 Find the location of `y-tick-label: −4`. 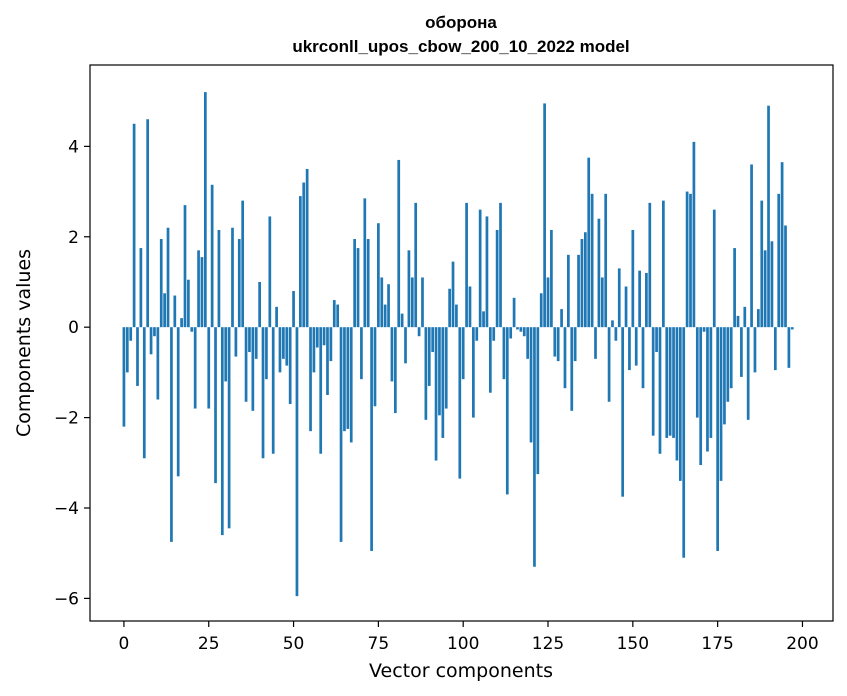

y-tick-label: −4 is located at coordinates (66, 509).